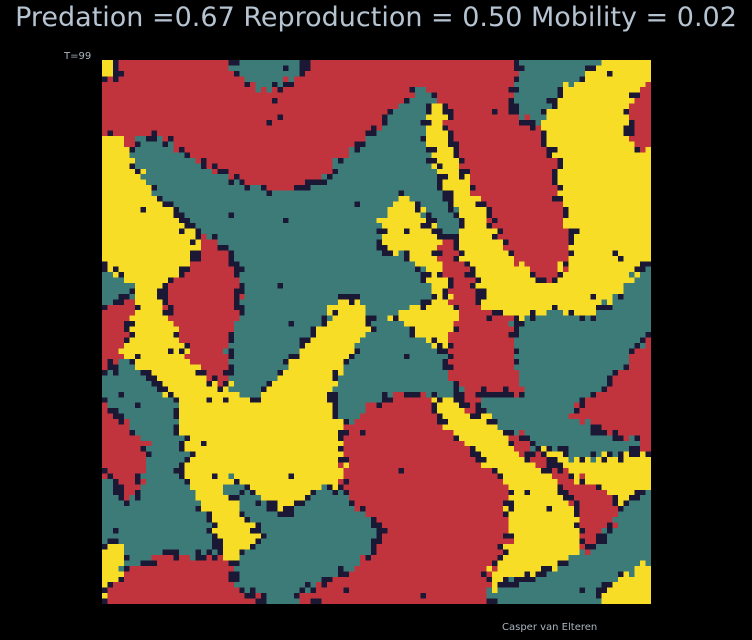 Image resolution: width=752 pixels, height=640 pixels. What do you see at coordinates (550, 627) in the screenshot?
I see `author-credit: Casper van Elteren` at bounding box center [550, 627].